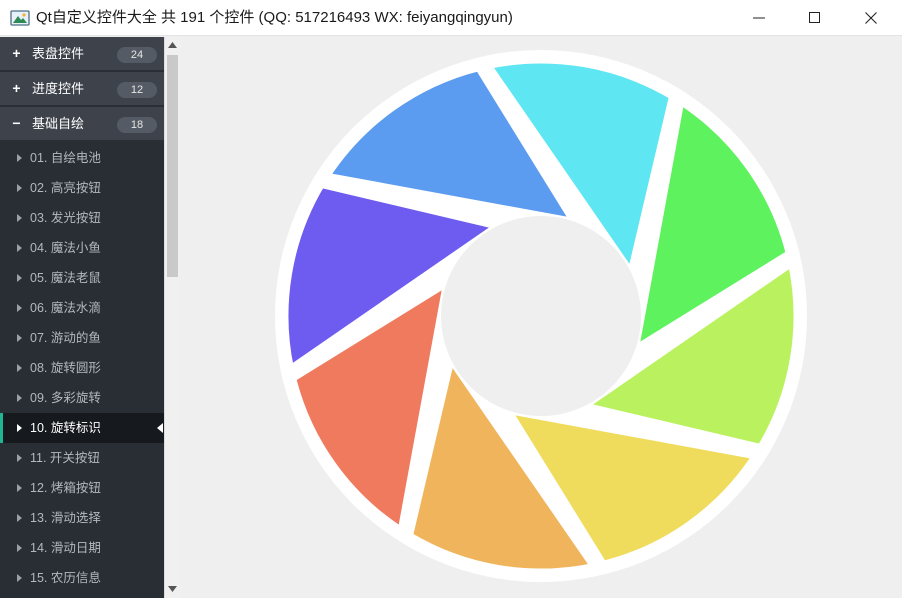  I want to click on nav-item-label: 07. 游动的鱼, so click(65, 338).